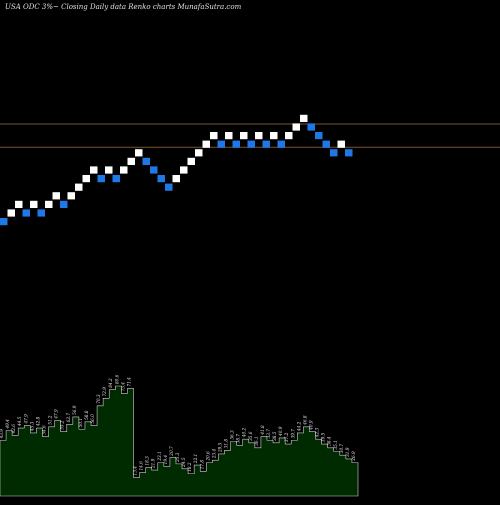 The width and height of the screenshot is (500, 505). I want to click on volume-label: 44.5, so click(19, 421).